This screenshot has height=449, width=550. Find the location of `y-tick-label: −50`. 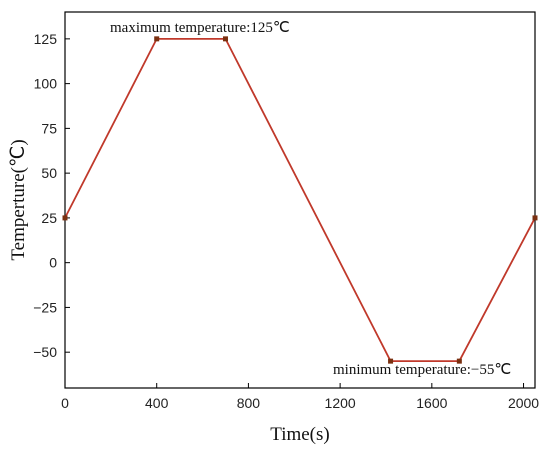

y-tick-label: −50 is located at coordinates (45, 352).